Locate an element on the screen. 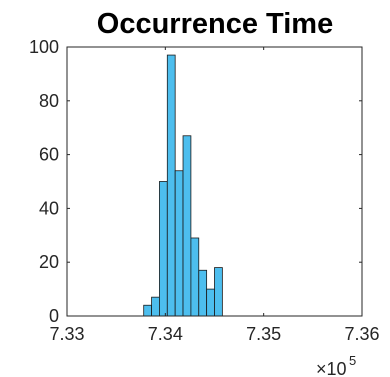  y-tick-label-0: 0 is located at coordinates (54, 316).